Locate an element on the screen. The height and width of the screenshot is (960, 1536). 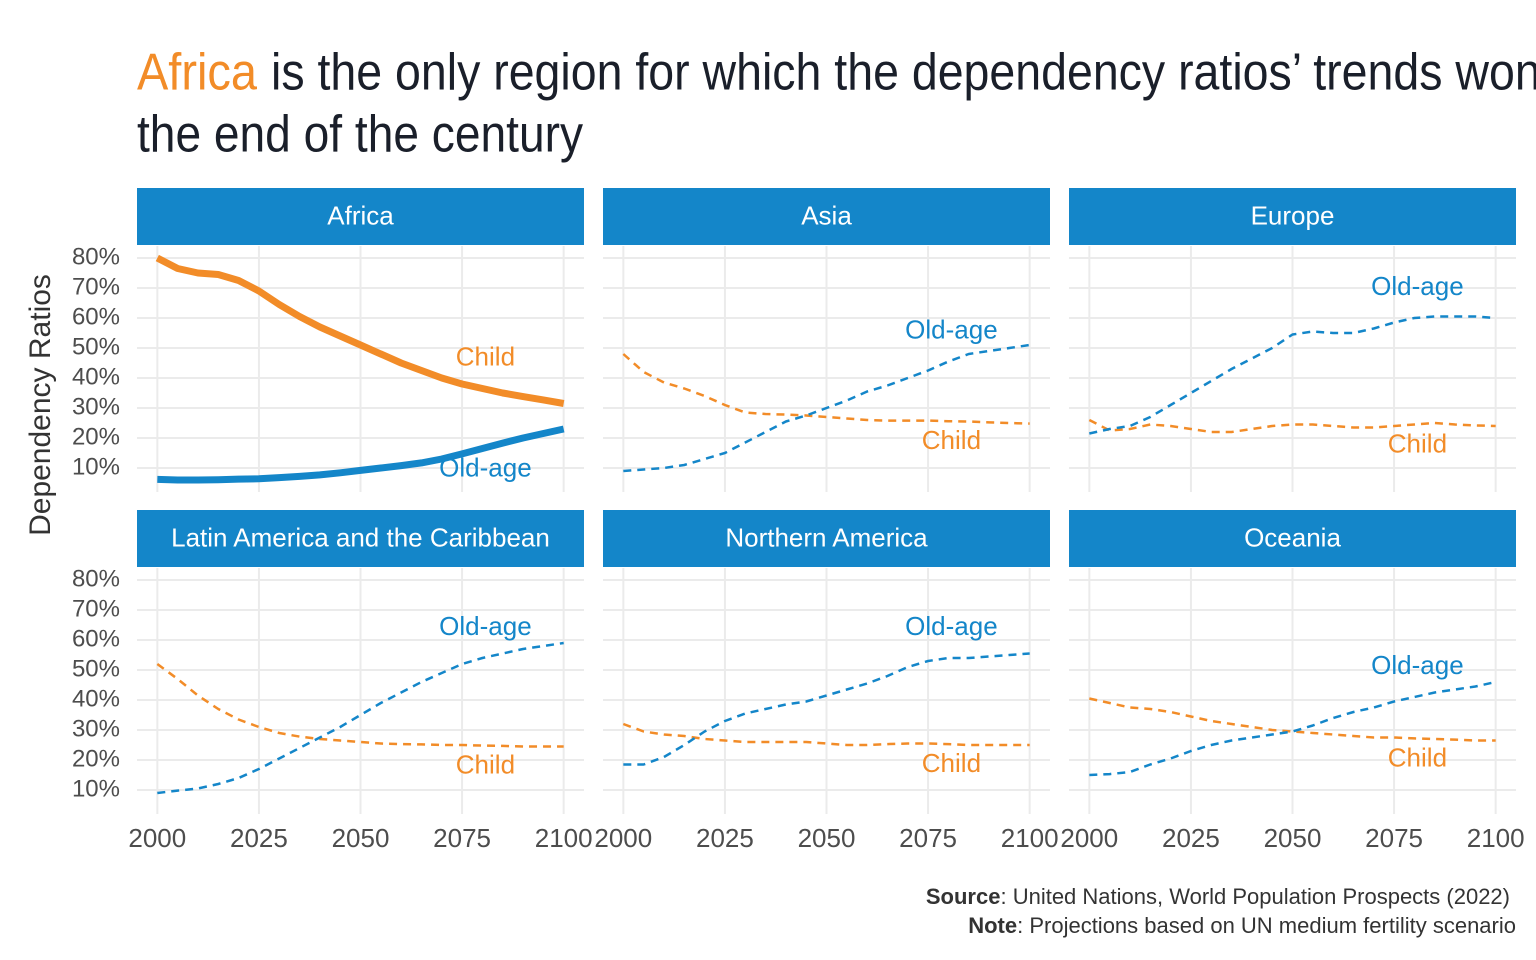
title-highlight: Africa is located at coordinates (197, 73).